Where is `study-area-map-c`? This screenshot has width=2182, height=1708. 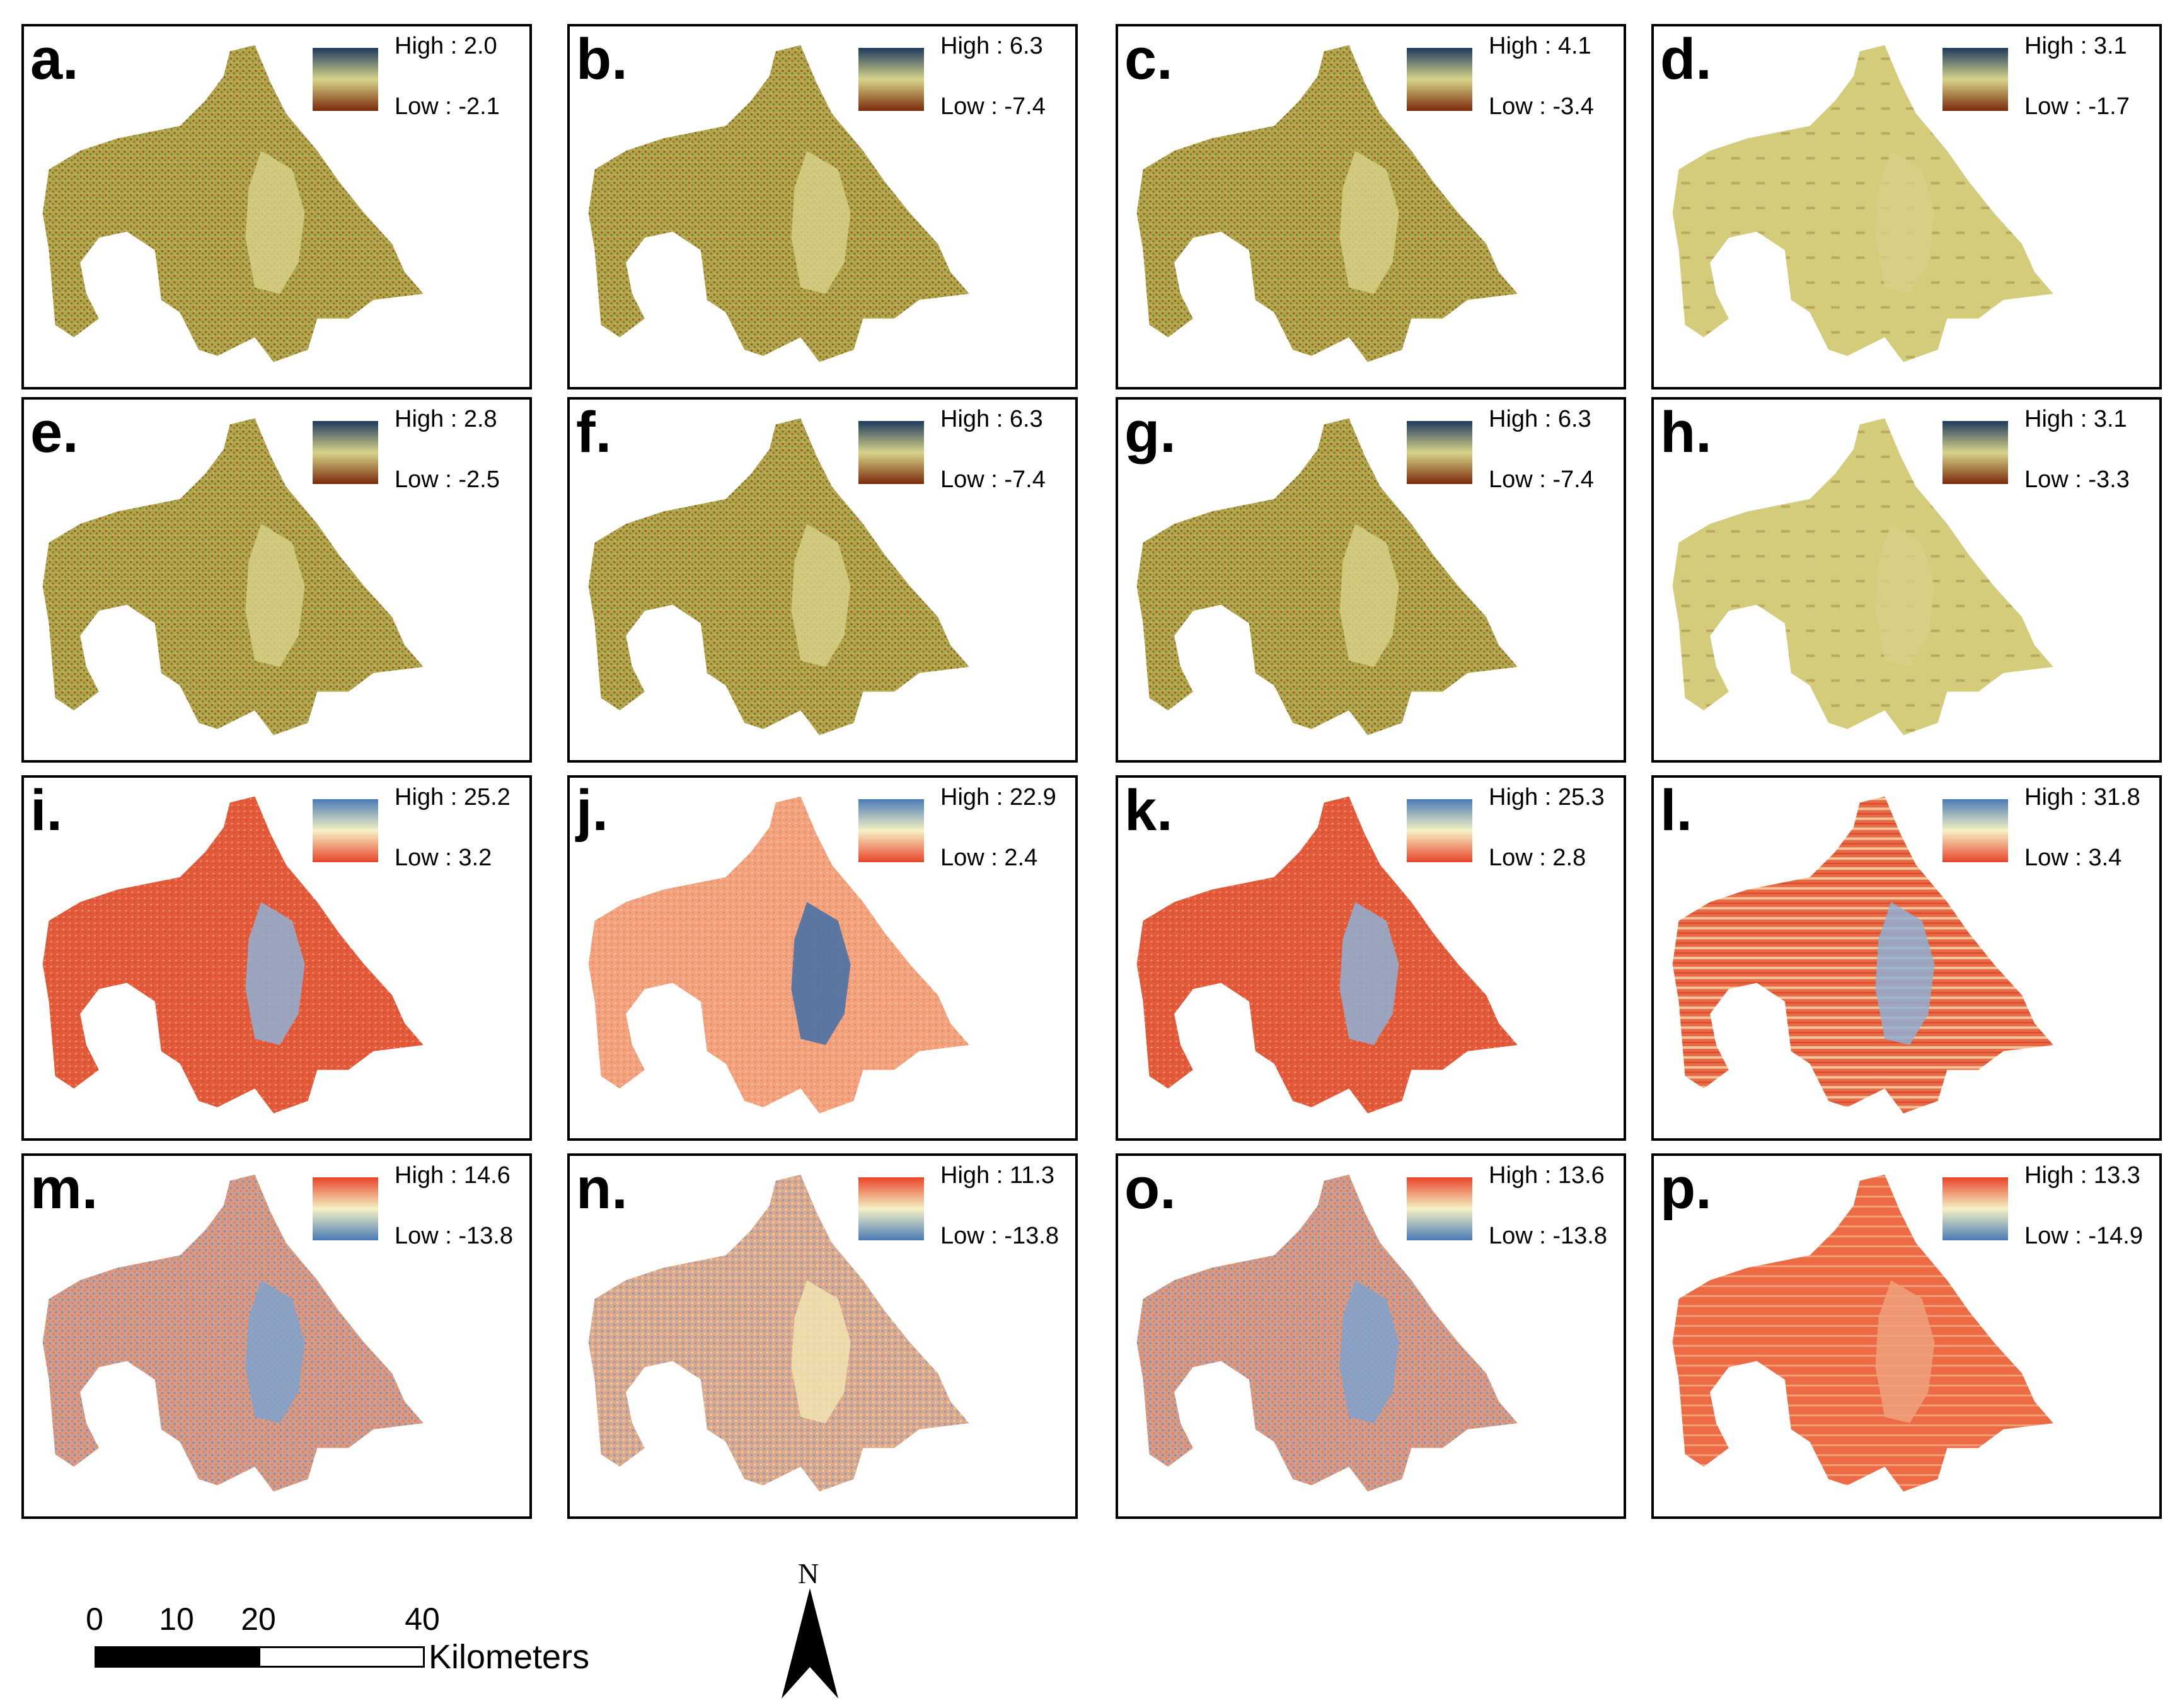 study-area-map-c is located at coordinates (1327, 204).